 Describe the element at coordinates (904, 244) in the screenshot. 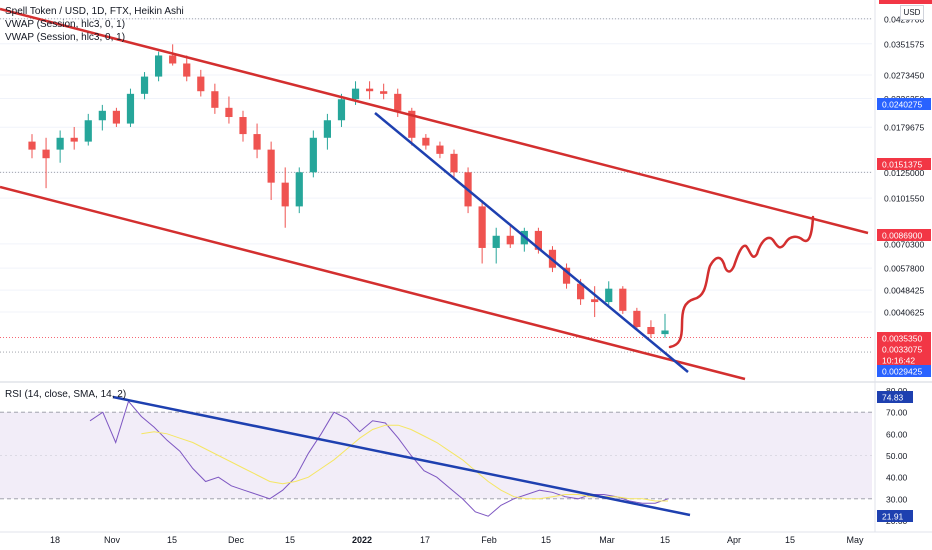

I see `price-tick-label: 0.0070300` at that location.